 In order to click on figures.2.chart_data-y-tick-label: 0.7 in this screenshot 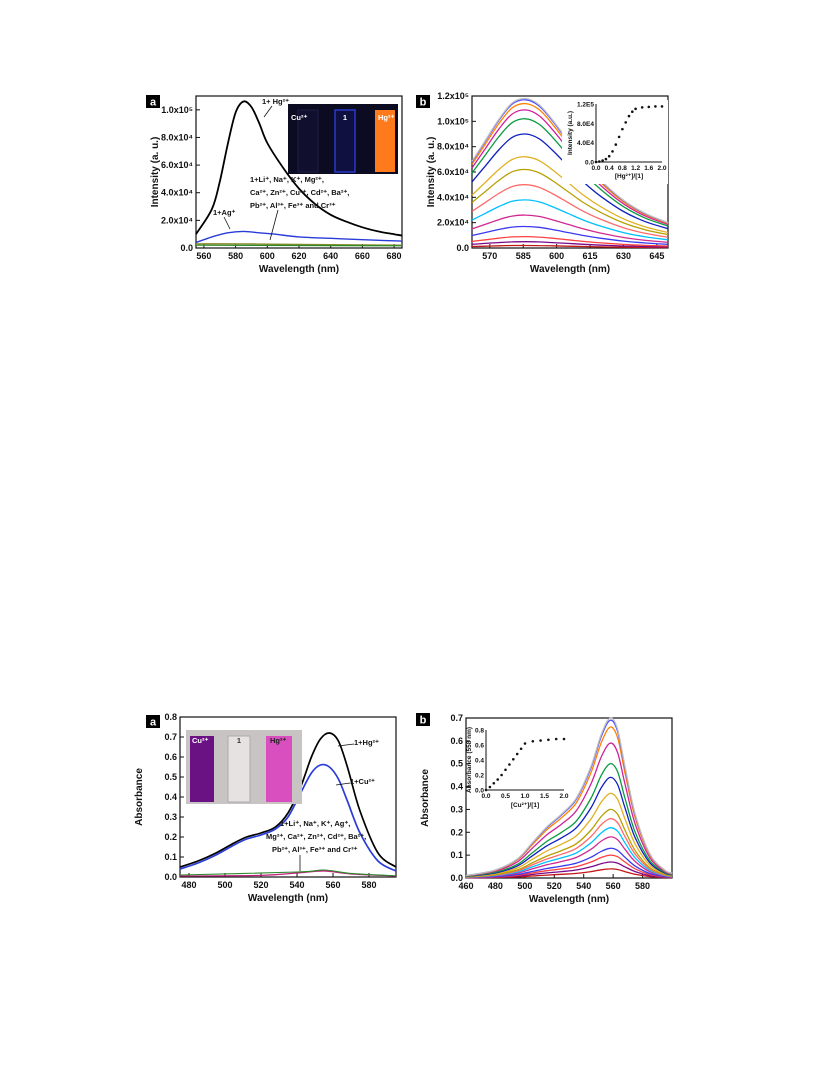, I will do `click(170, 737)`.